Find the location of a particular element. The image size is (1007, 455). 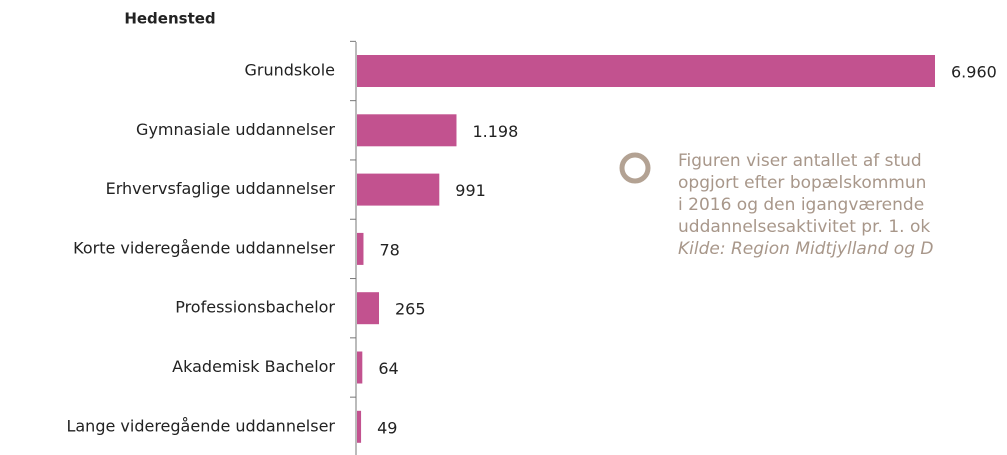

category-label: Lange videregående uddannelser is located at coordinates (200, 425).